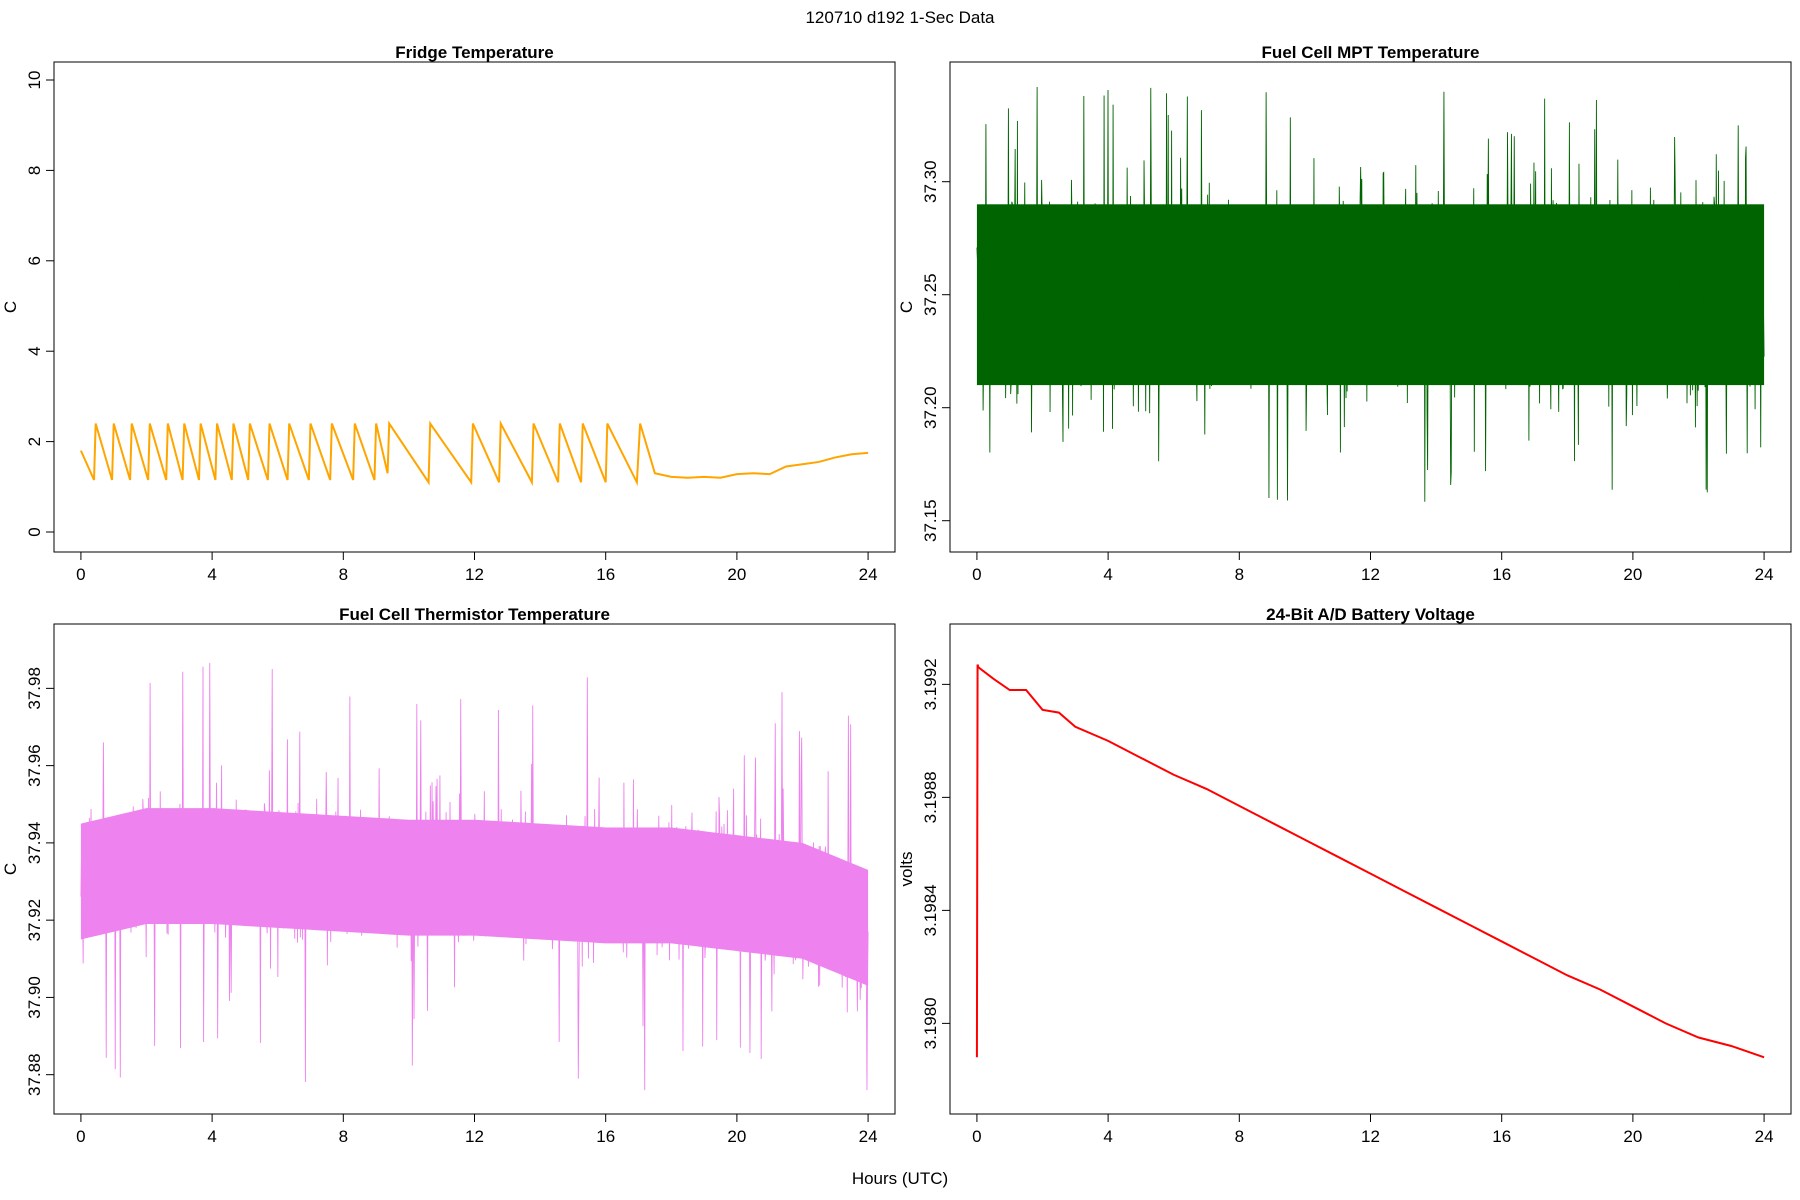  Describe the element at coordinates (474, 52) in the screenshot. I see `panel-title: Fridge Temperature` at that location.